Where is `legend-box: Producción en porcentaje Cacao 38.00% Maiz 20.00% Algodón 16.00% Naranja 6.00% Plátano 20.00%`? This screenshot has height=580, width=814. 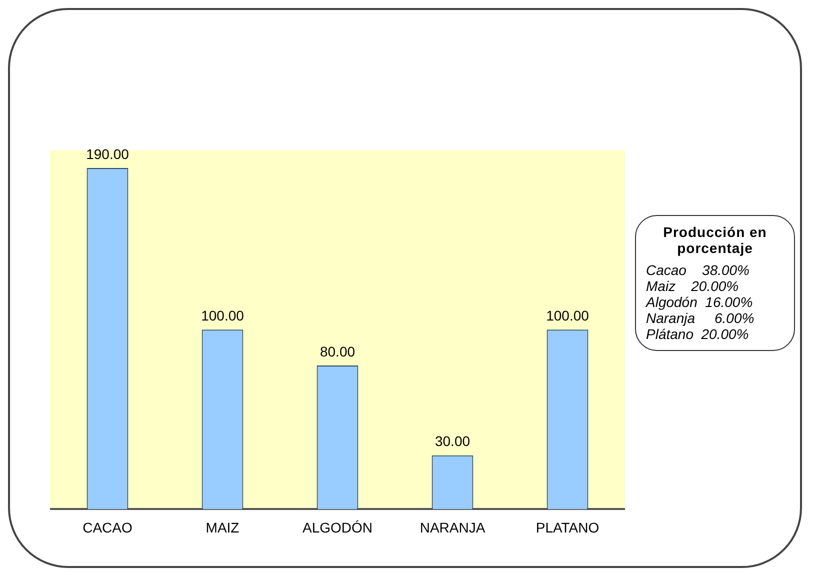
legend-box: Producción en porcentaje Cacao 38.00% Maiz 20.00% Algodón 16.00% Naranja 6.00% Plátano 20.00% is located at coordinates (715, 283).